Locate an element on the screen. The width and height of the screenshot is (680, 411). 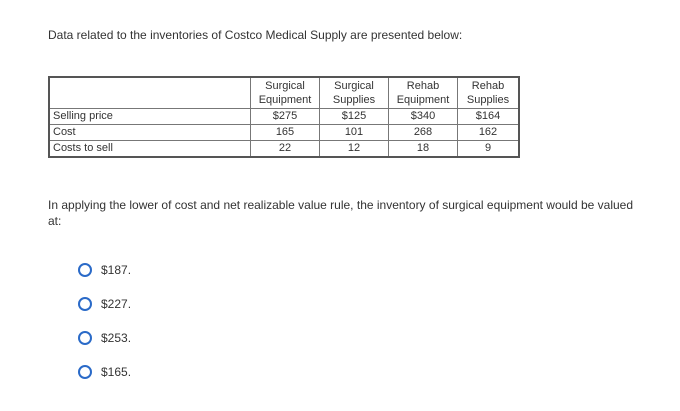
table-row: Selling price $275 $125 $340 $164 is located at coordinates (284, 116).